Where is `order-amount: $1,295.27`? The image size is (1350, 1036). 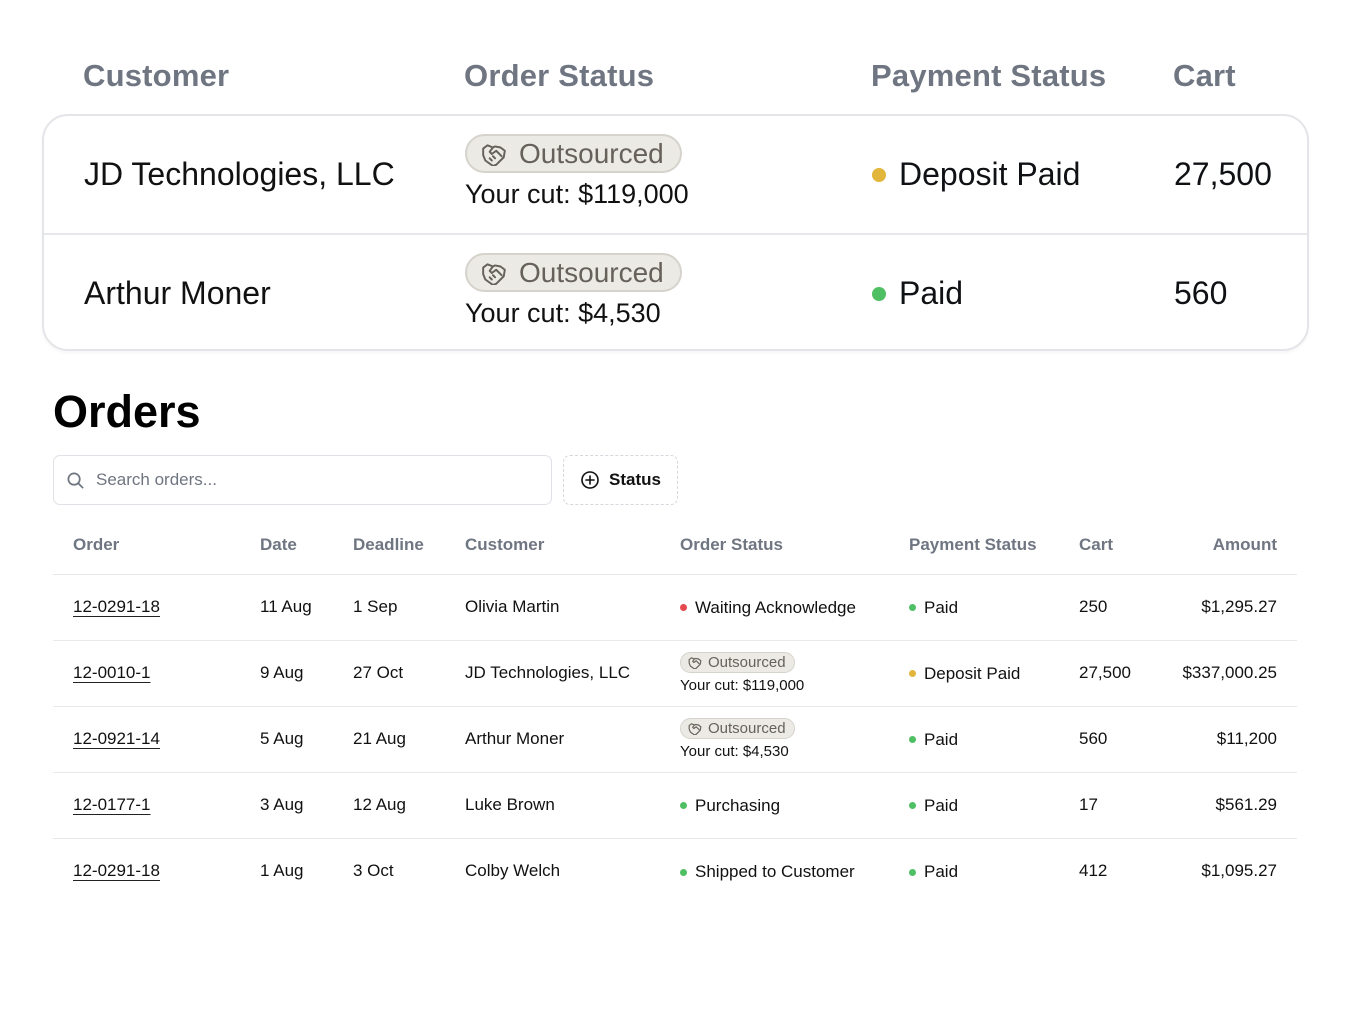 order-amount: $1,295.27 is located at coordinates (1236, 607).